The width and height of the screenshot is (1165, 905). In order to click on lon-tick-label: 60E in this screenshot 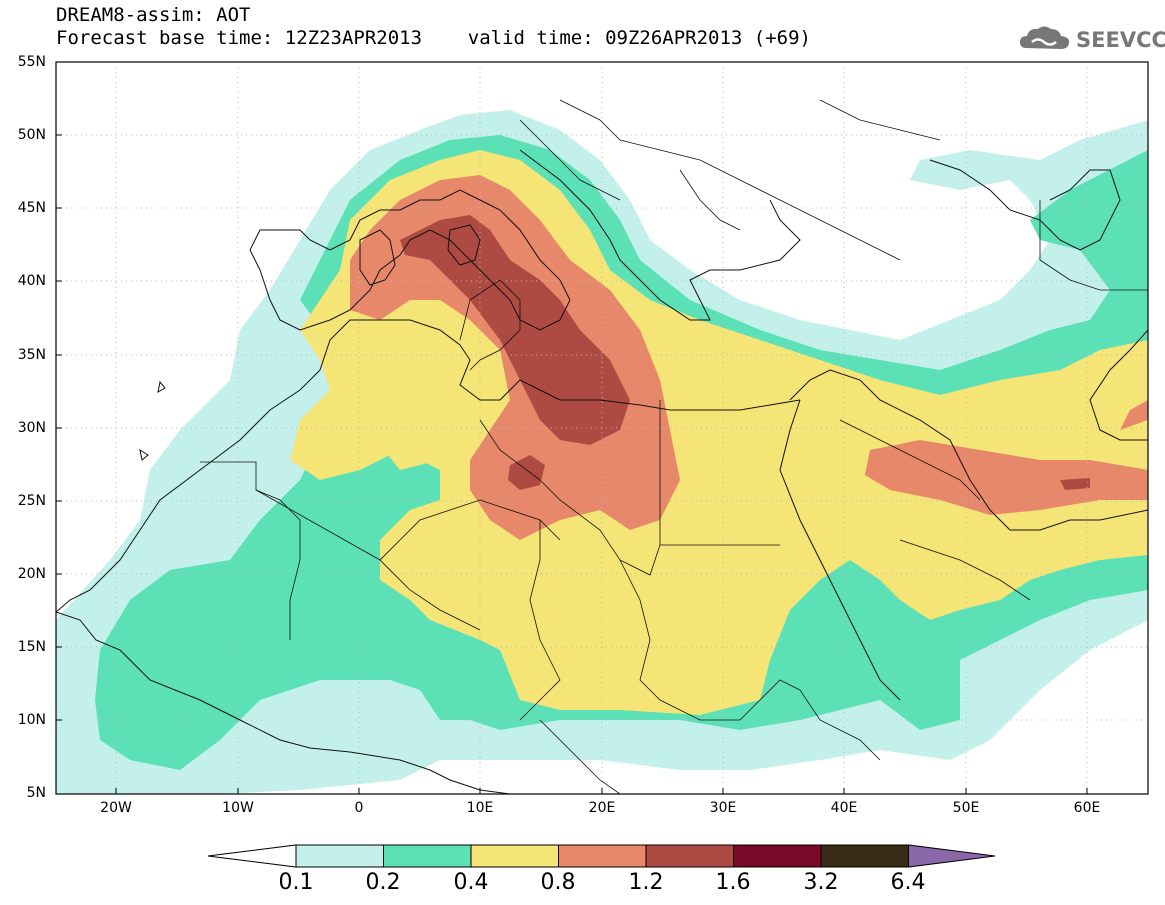, I will do `click(1087, 808)`.